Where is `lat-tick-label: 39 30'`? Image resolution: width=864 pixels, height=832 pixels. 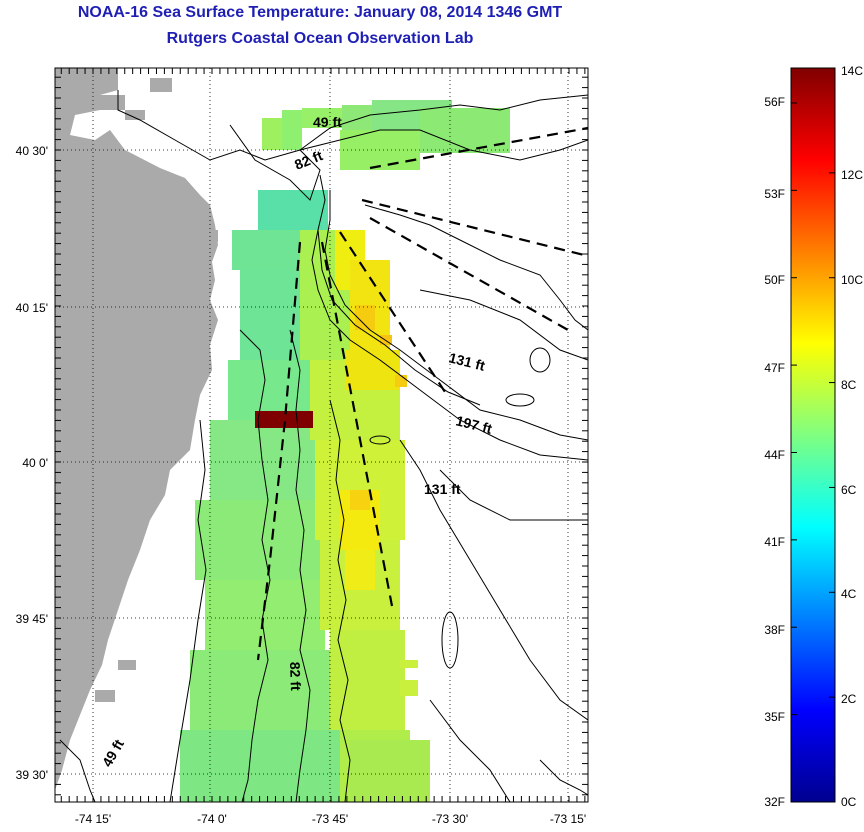 lat-tick-label: 39 30' is located at coordinates (32, 775).